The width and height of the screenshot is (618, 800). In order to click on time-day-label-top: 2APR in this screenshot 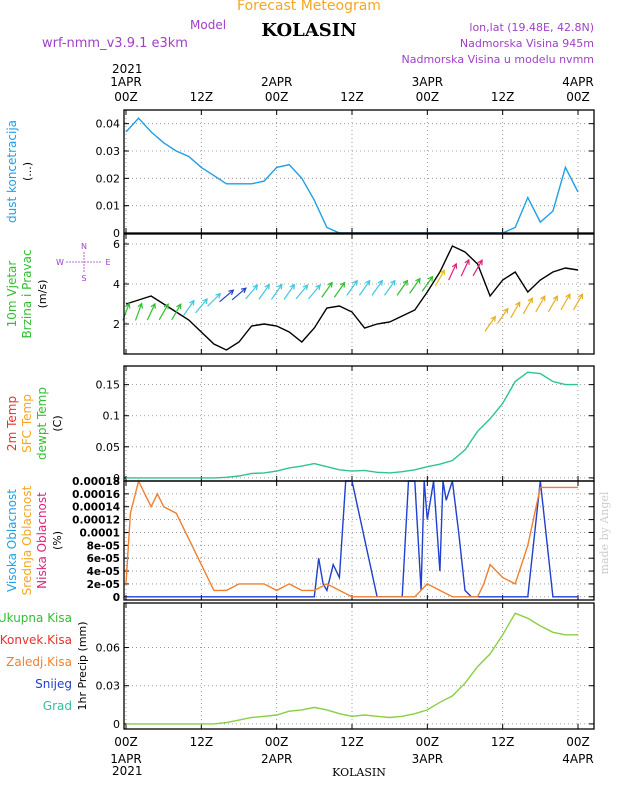, I will do `click(276, 82)`.